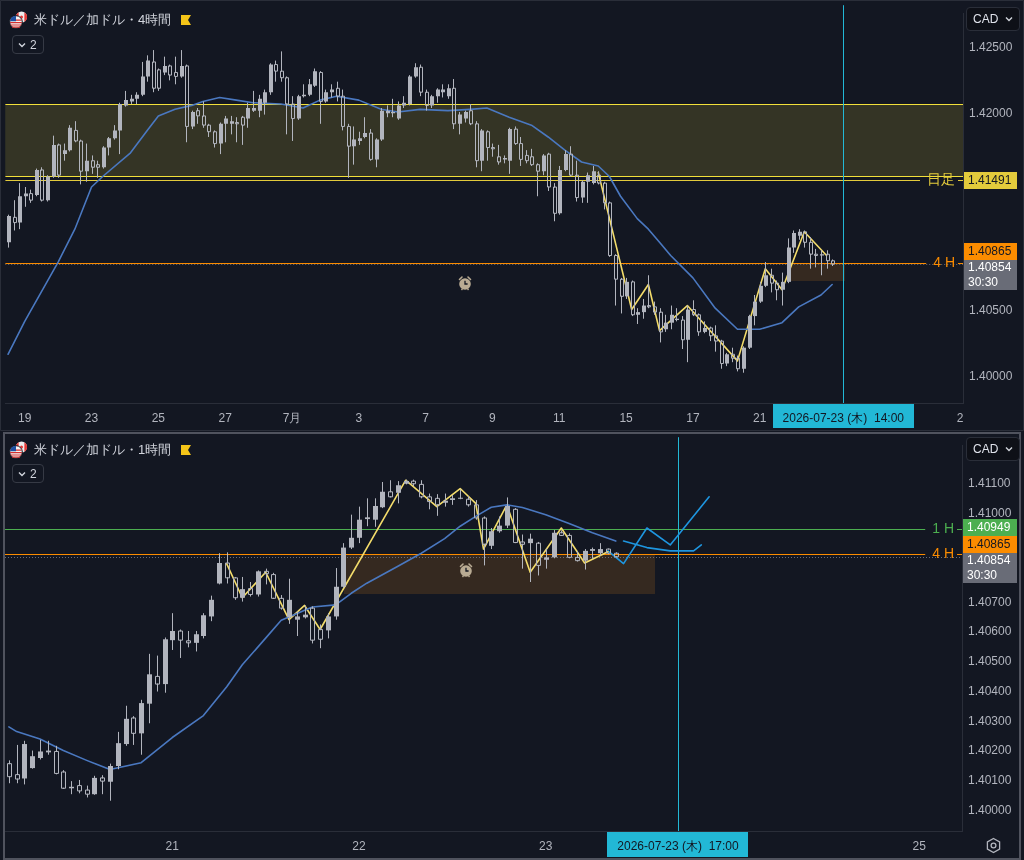  Describe the element at coordinates (993, 19) in the screenshot. I see `currency-dropdown: CAD` at that location.